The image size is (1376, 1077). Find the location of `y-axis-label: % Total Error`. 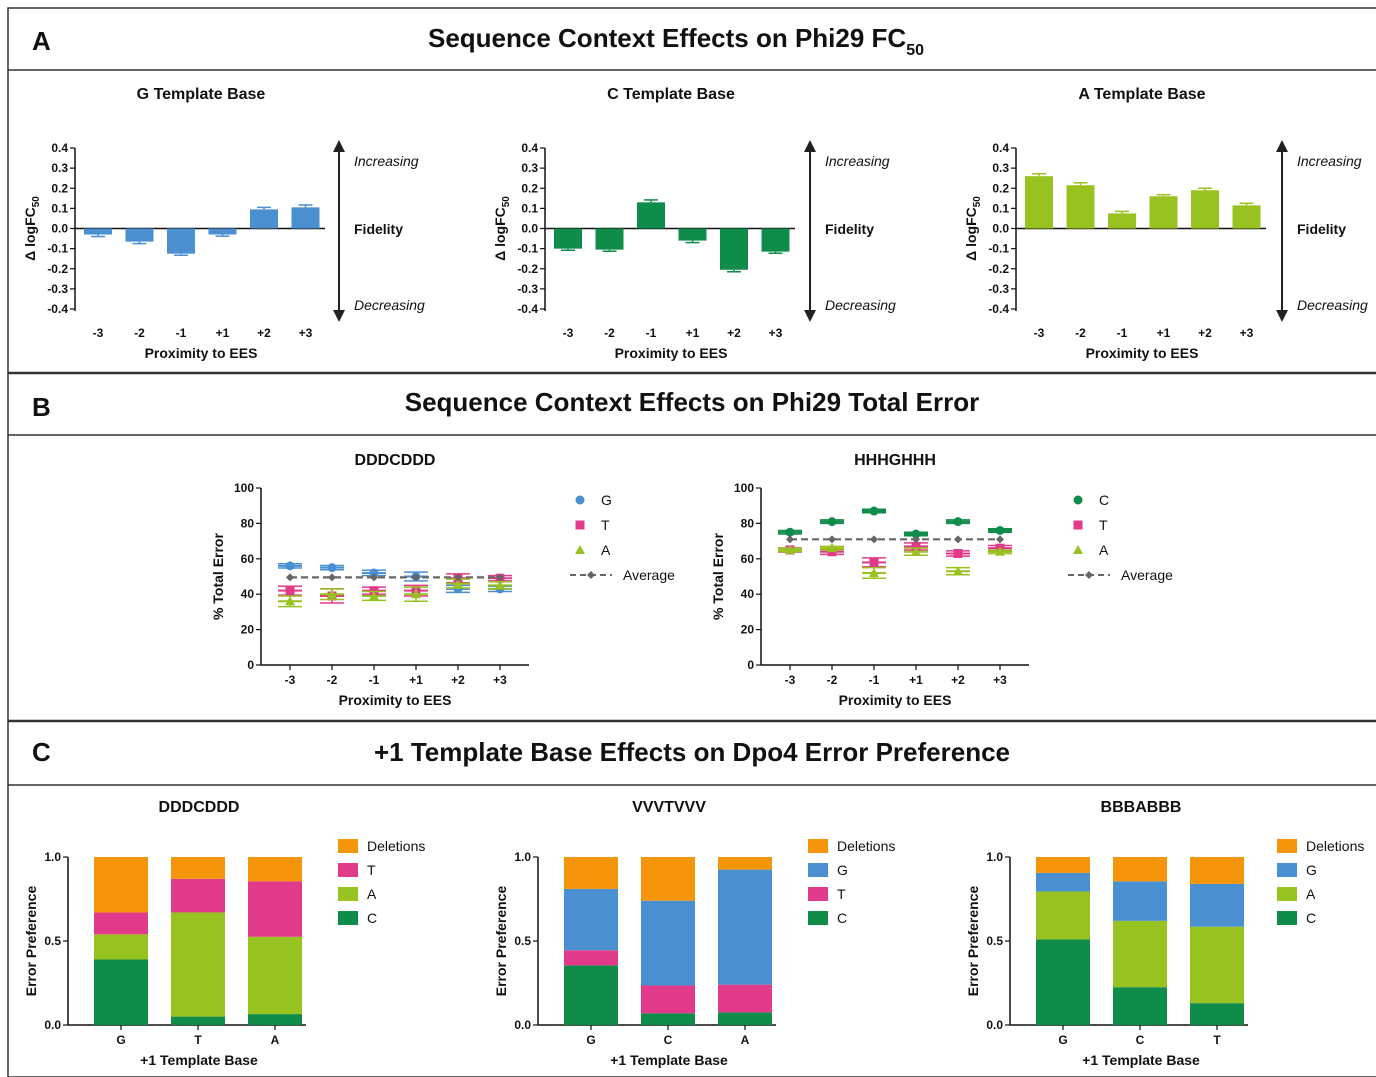

y-axis-label: % Total Error is located at coordinates (218, 576).